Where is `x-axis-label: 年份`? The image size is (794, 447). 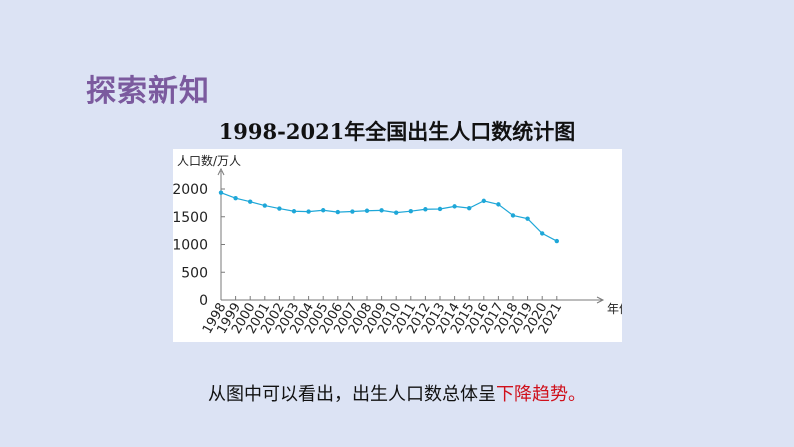
x-axis-label: 年份 is located at coordinates (614, 309).